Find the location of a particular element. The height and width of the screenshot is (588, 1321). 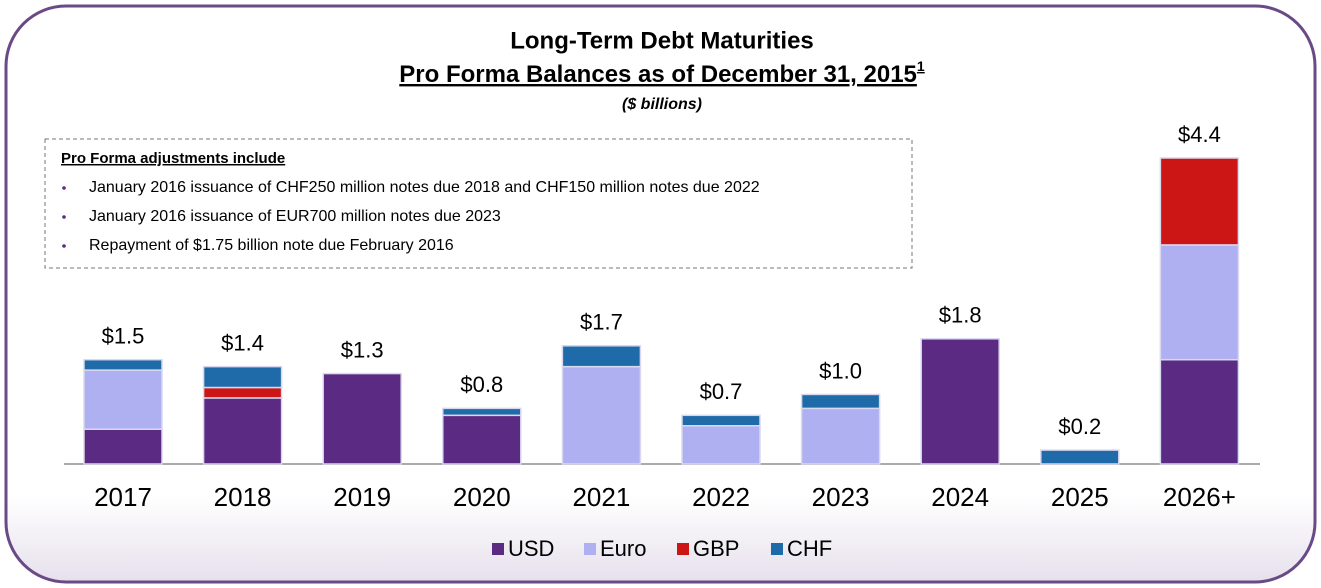

x-tick-label: 2021 is located at coordinates (601, 497).